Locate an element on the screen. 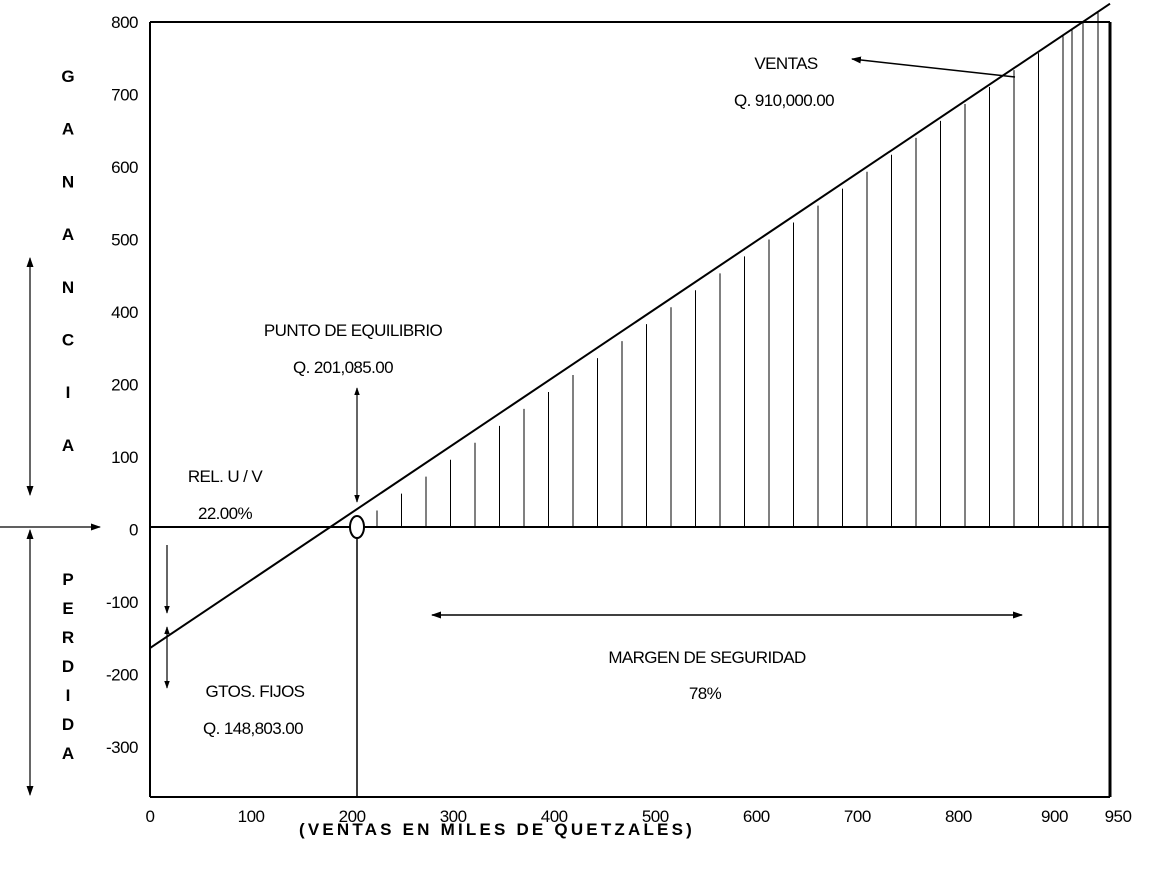 The image size is (1151, 875). x-tick-label: 300 is located at coordinates (453, 816).